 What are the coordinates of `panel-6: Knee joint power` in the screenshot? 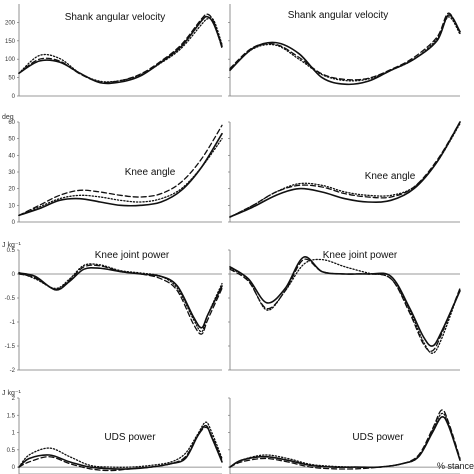 It's located at (344, 310).